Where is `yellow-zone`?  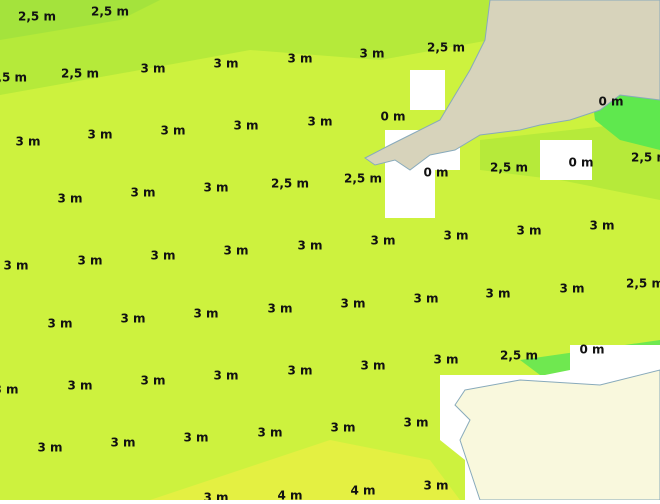
yellow-zone is located at coordinates (305, 470).